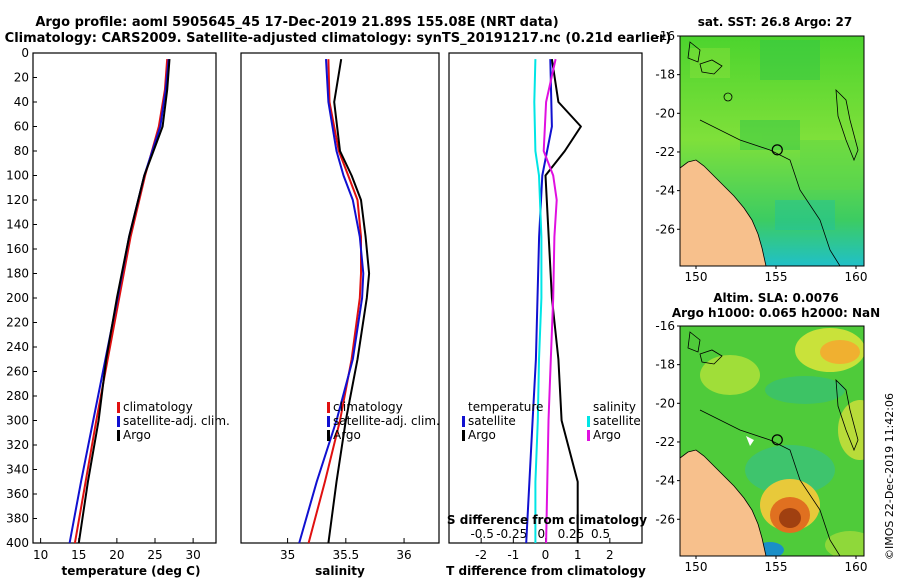  Describe the element at coordinates (17, 200) in the screenshot. I see `depth-tick-label: 120` at that location.